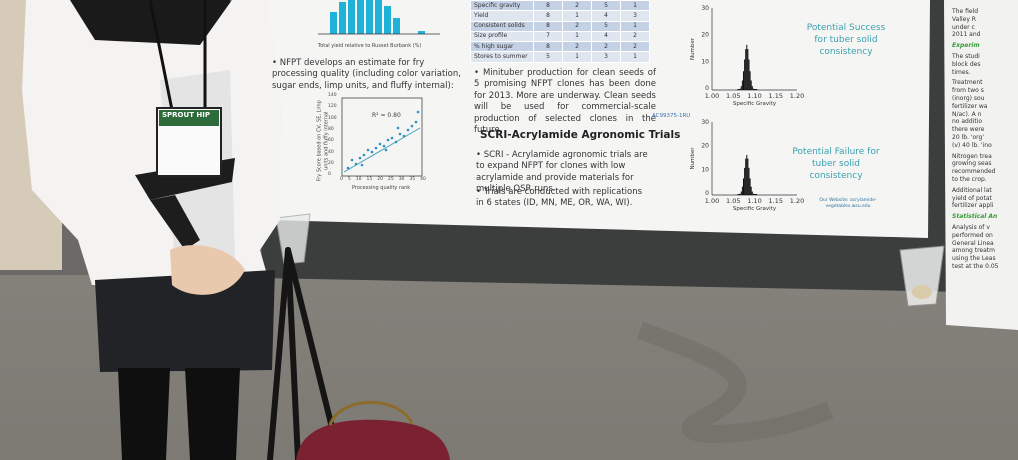 This screenshot has width=1018, height=460. What do you see at coordinates (968, 91) in the screenshot?
I see `text-line: from two s` at bounding box center [968, 91].